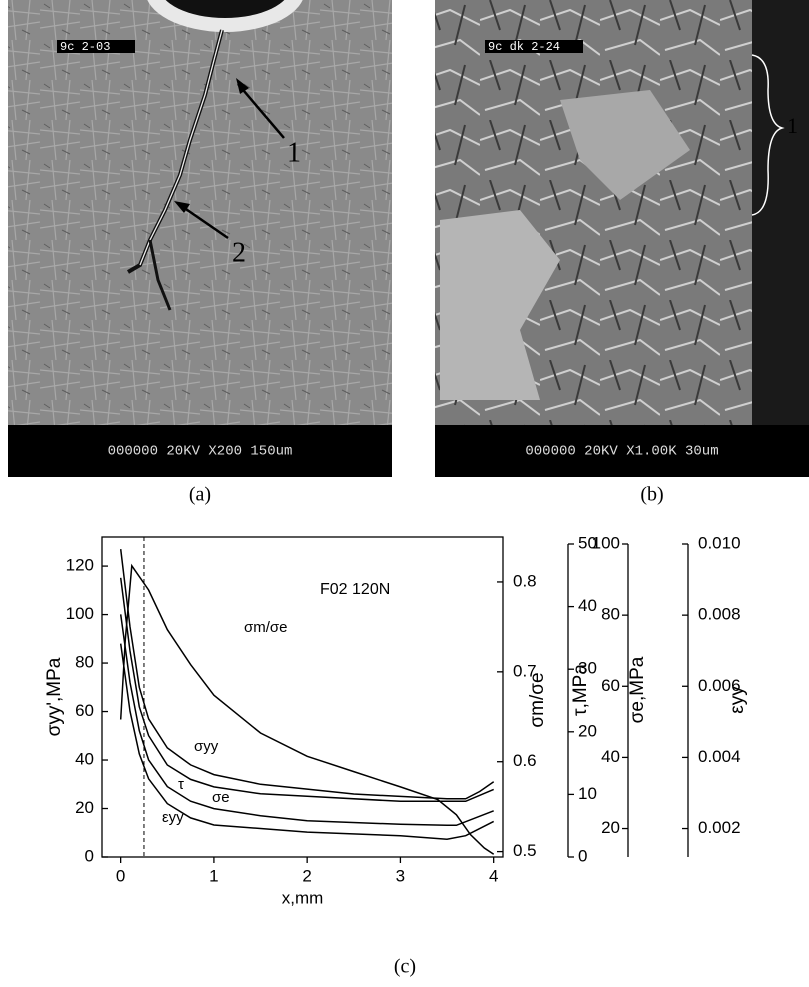  I want to click on callout: 2, so click(239, 252).